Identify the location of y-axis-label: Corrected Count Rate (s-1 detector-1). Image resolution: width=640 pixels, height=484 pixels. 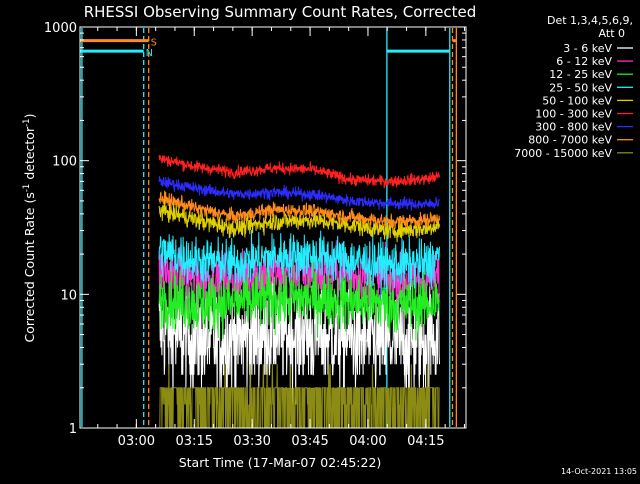
(29, 228).